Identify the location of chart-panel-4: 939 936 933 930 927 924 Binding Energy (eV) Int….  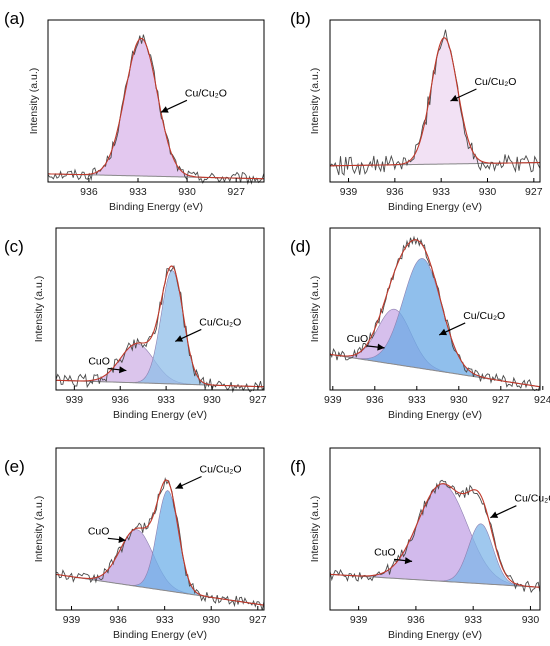
(420, 324).